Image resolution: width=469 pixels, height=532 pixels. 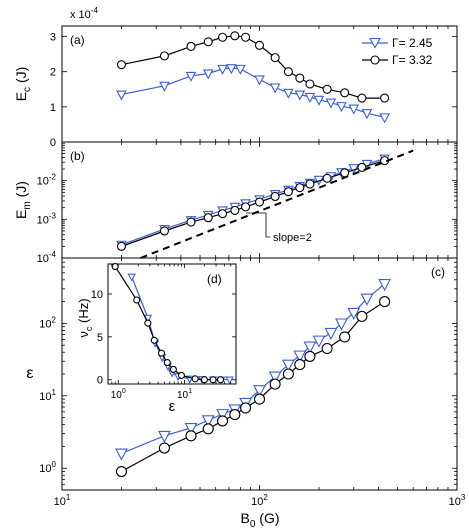 I want to click on inset-d-ylabel: νc (Hz), so click(x=85, y=317).